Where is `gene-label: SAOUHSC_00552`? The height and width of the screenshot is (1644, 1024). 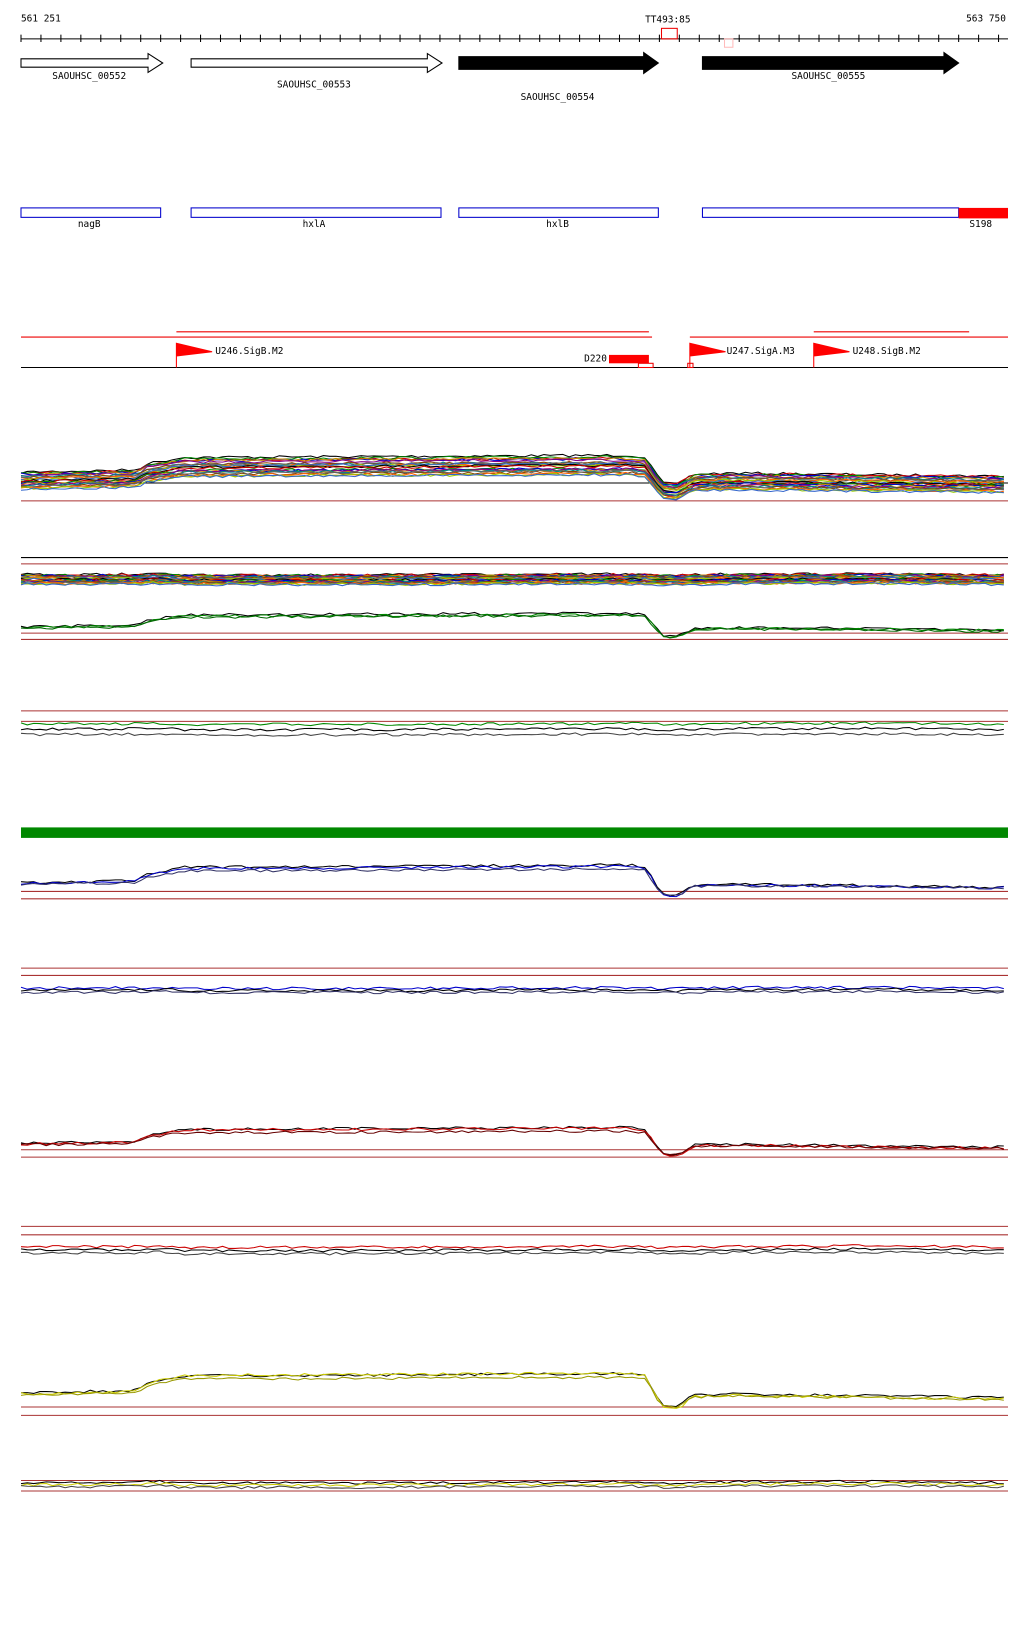 gene-label: SAOUHSC_00552 is located at coordinates (89, 76).